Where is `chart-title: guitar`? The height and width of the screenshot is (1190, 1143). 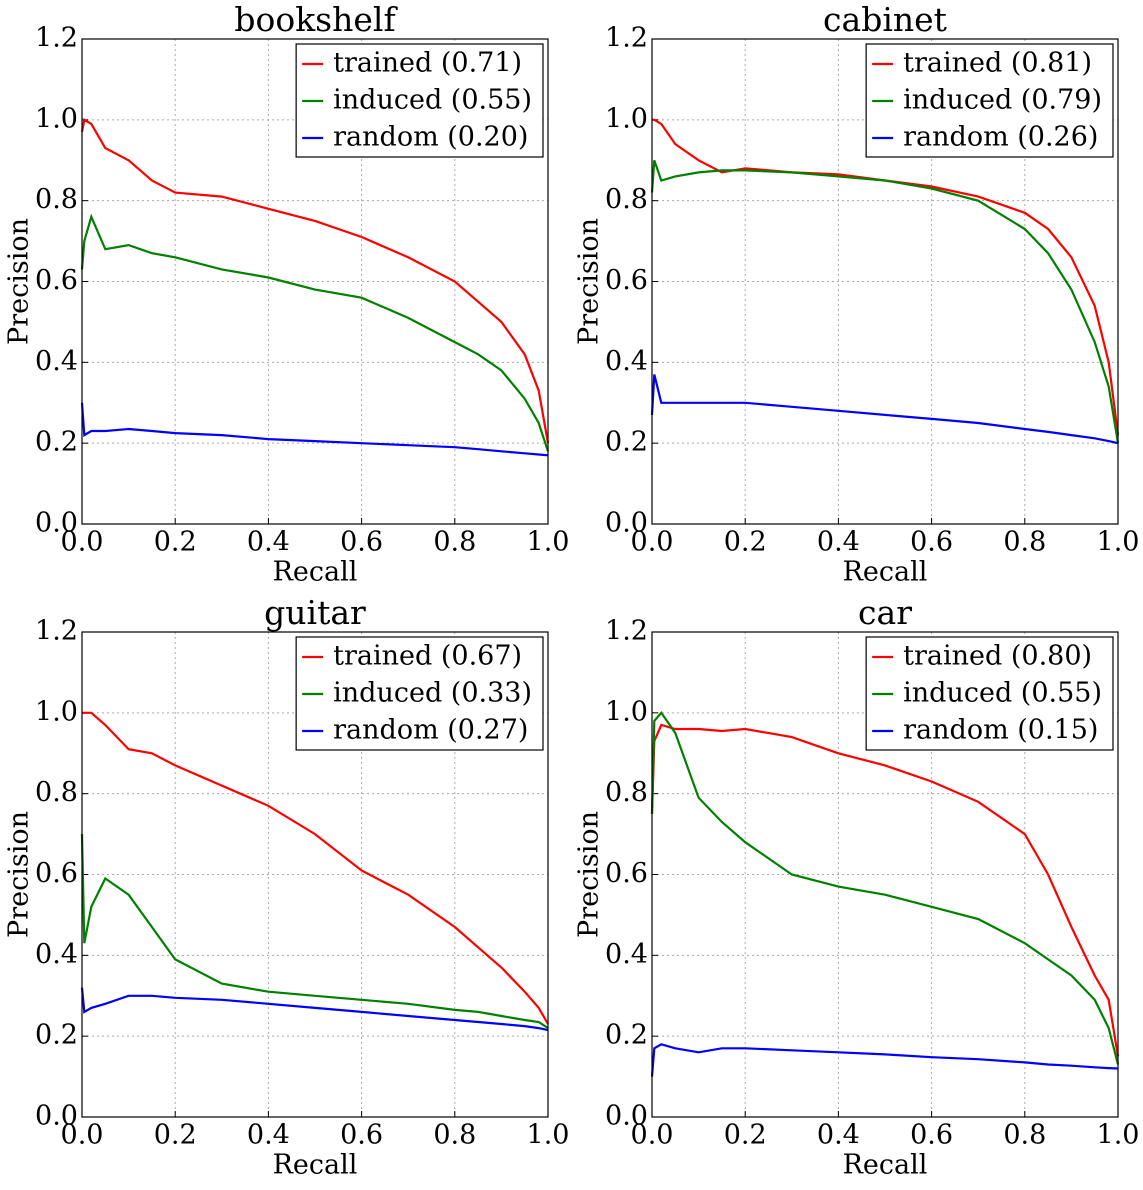 chart-title: guitar is located at coordinates (315, 612).